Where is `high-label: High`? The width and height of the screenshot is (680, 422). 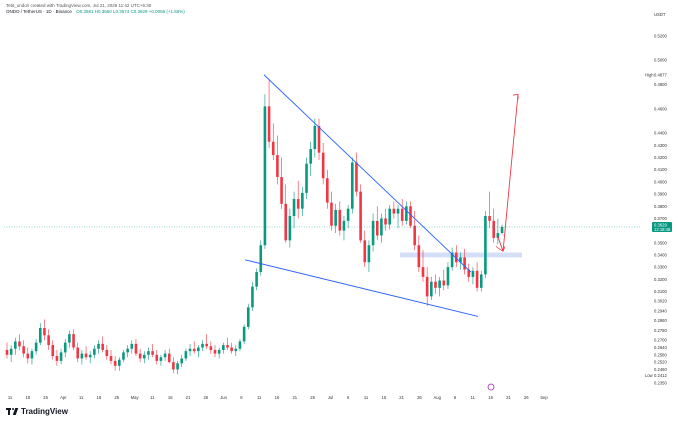 high-label: High is located at coordinates (649, 75).